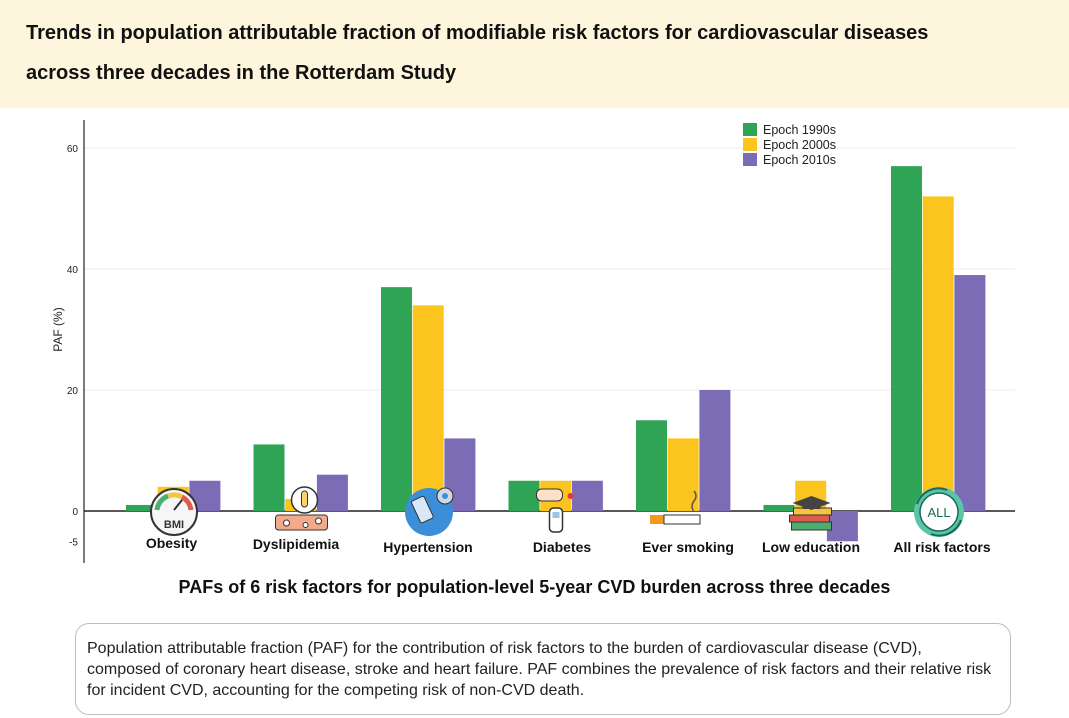 This screenshot has width=1069, height=718. Describe the element at coordinates (941, 547) in the screenshot. I see `x-tick-label: All risk factors` at that location.